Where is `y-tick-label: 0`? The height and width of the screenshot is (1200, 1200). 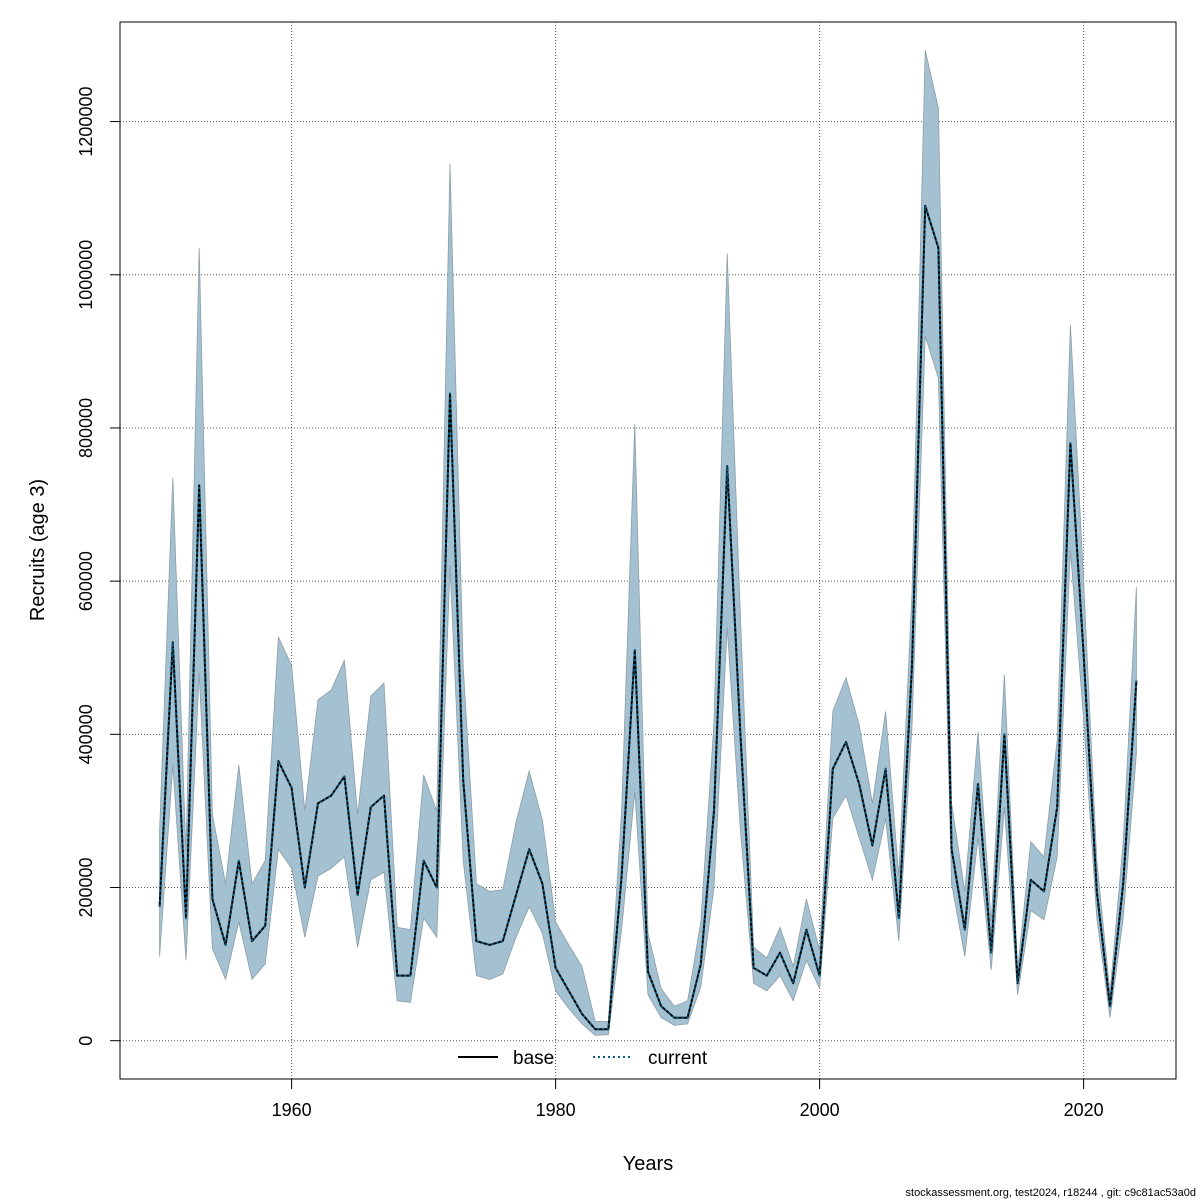 y-tick-label: 0 is located at coordinates (86, 1041).